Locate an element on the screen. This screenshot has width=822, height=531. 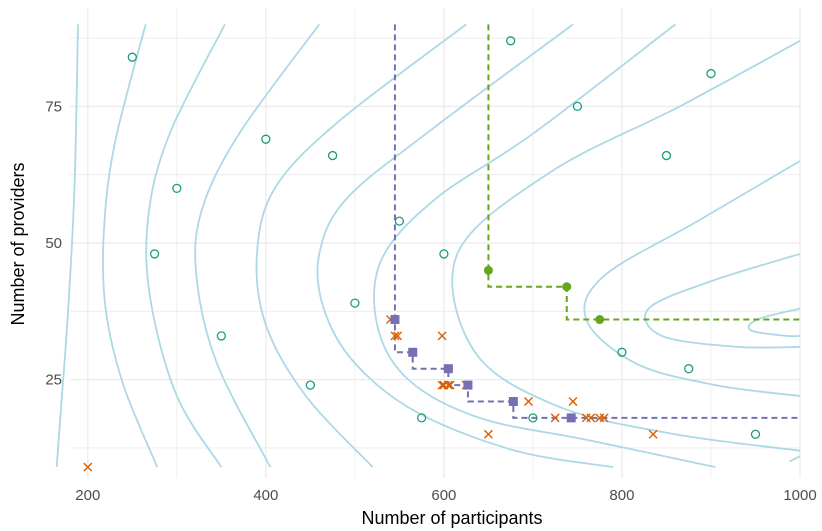
y-tick-label: 50 is located at coordinates (53, 243).